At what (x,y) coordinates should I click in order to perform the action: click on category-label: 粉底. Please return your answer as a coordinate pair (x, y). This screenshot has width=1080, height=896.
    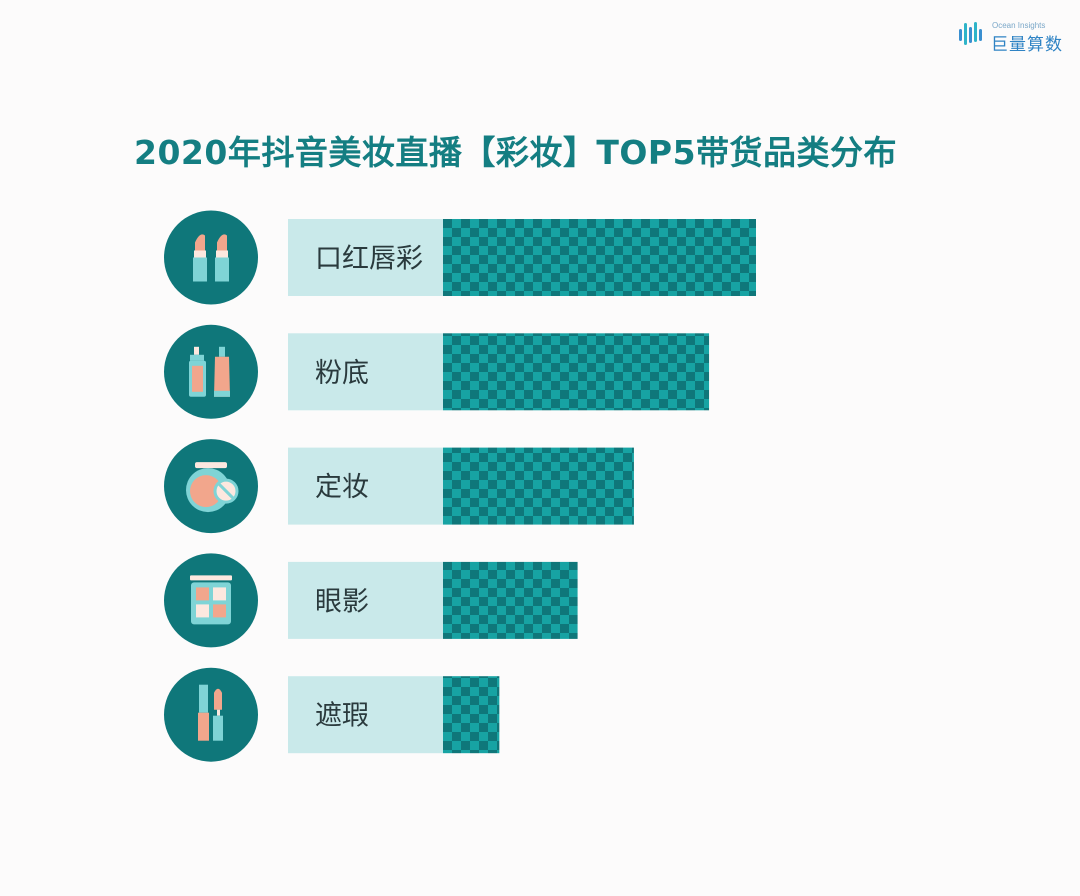
    Looking at the image, I should click on (342, 373).